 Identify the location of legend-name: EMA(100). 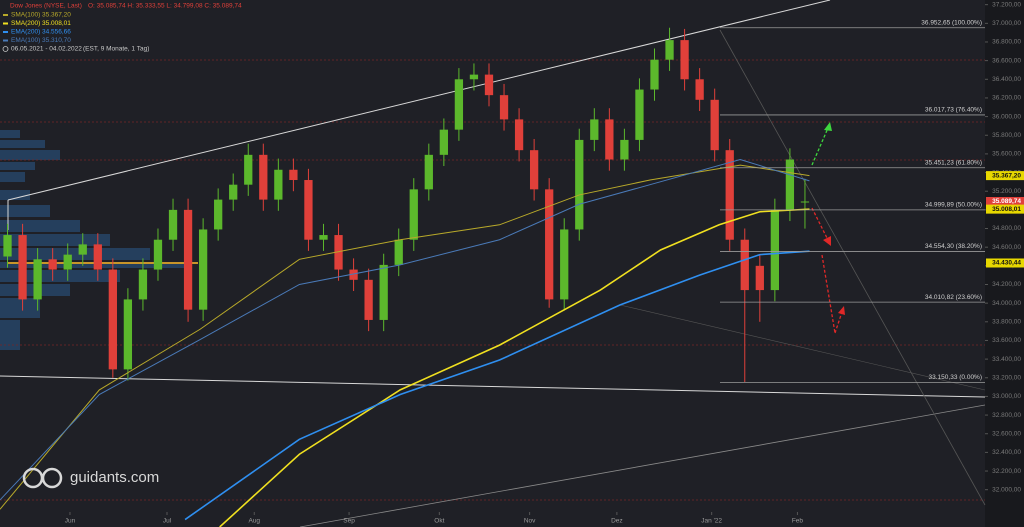
(25, 40).